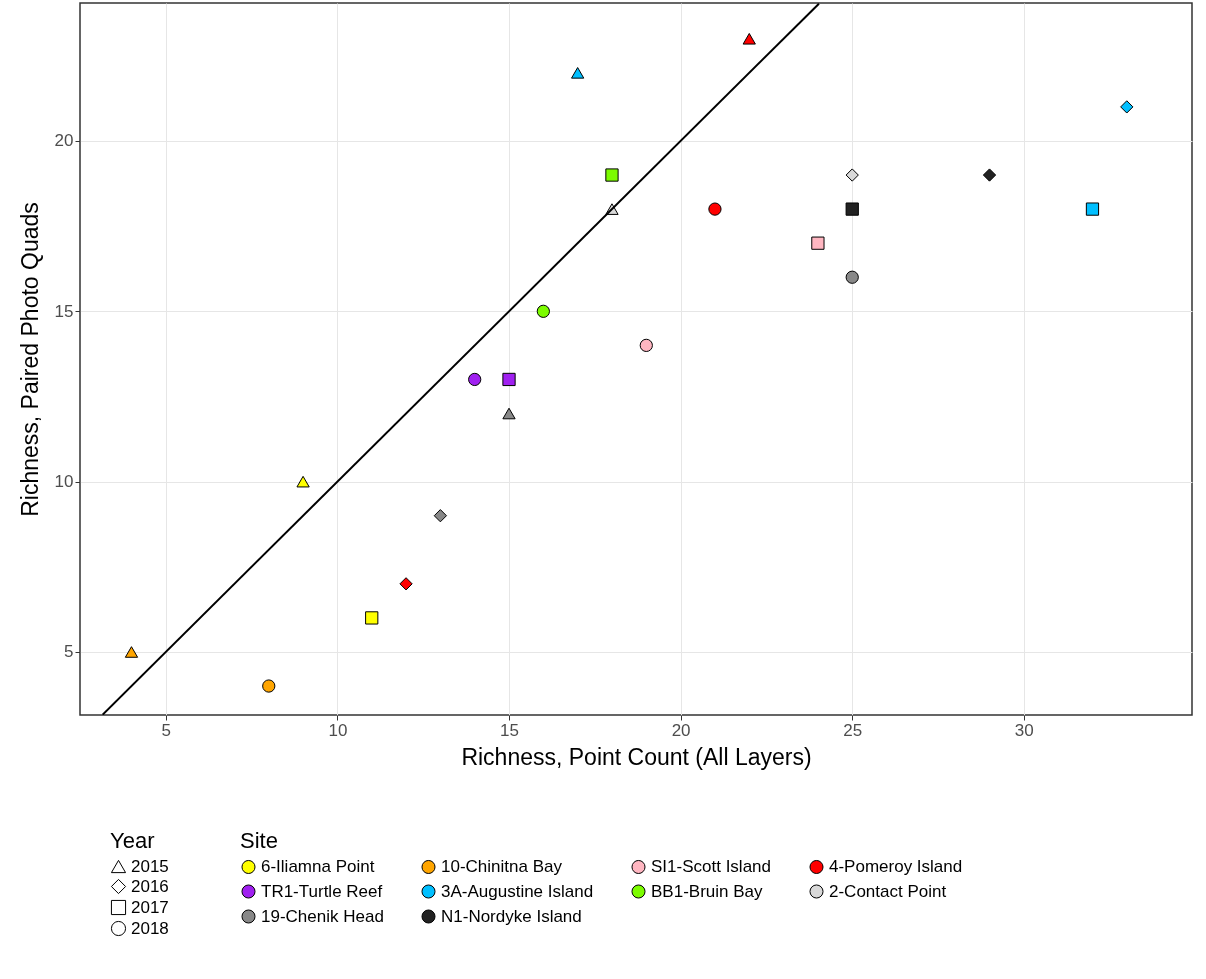  What do you see at coordinates (509, 730) in the screenshot?
I see `x-tick-label: 15` at bounding box center [509, 730].